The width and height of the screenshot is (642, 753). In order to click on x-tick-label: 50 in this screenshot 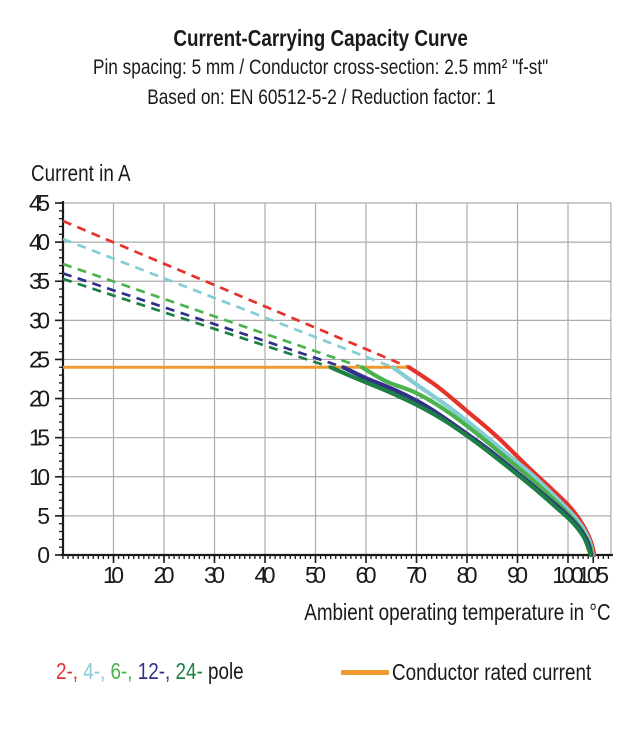, I will do `click(315, 575)`.